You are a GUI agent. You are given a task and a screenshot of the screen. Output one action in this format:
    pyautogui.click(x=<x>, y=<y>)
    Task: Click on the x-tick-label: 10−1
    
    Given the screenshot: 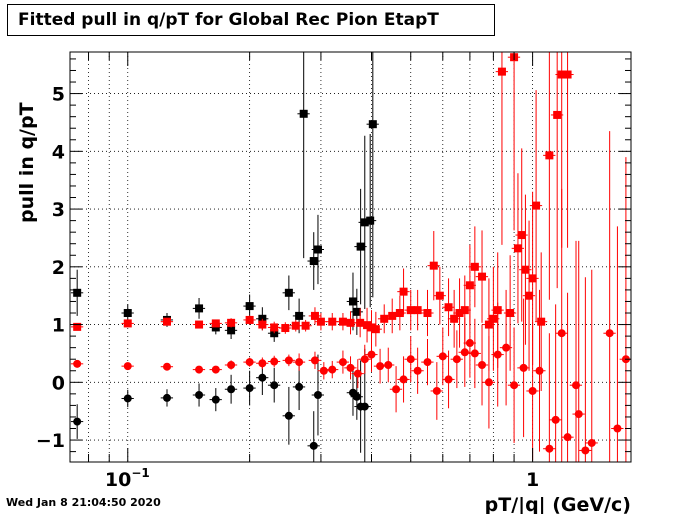 What is the action you would take?
    pyautogui.click(x=127, y=478)
    